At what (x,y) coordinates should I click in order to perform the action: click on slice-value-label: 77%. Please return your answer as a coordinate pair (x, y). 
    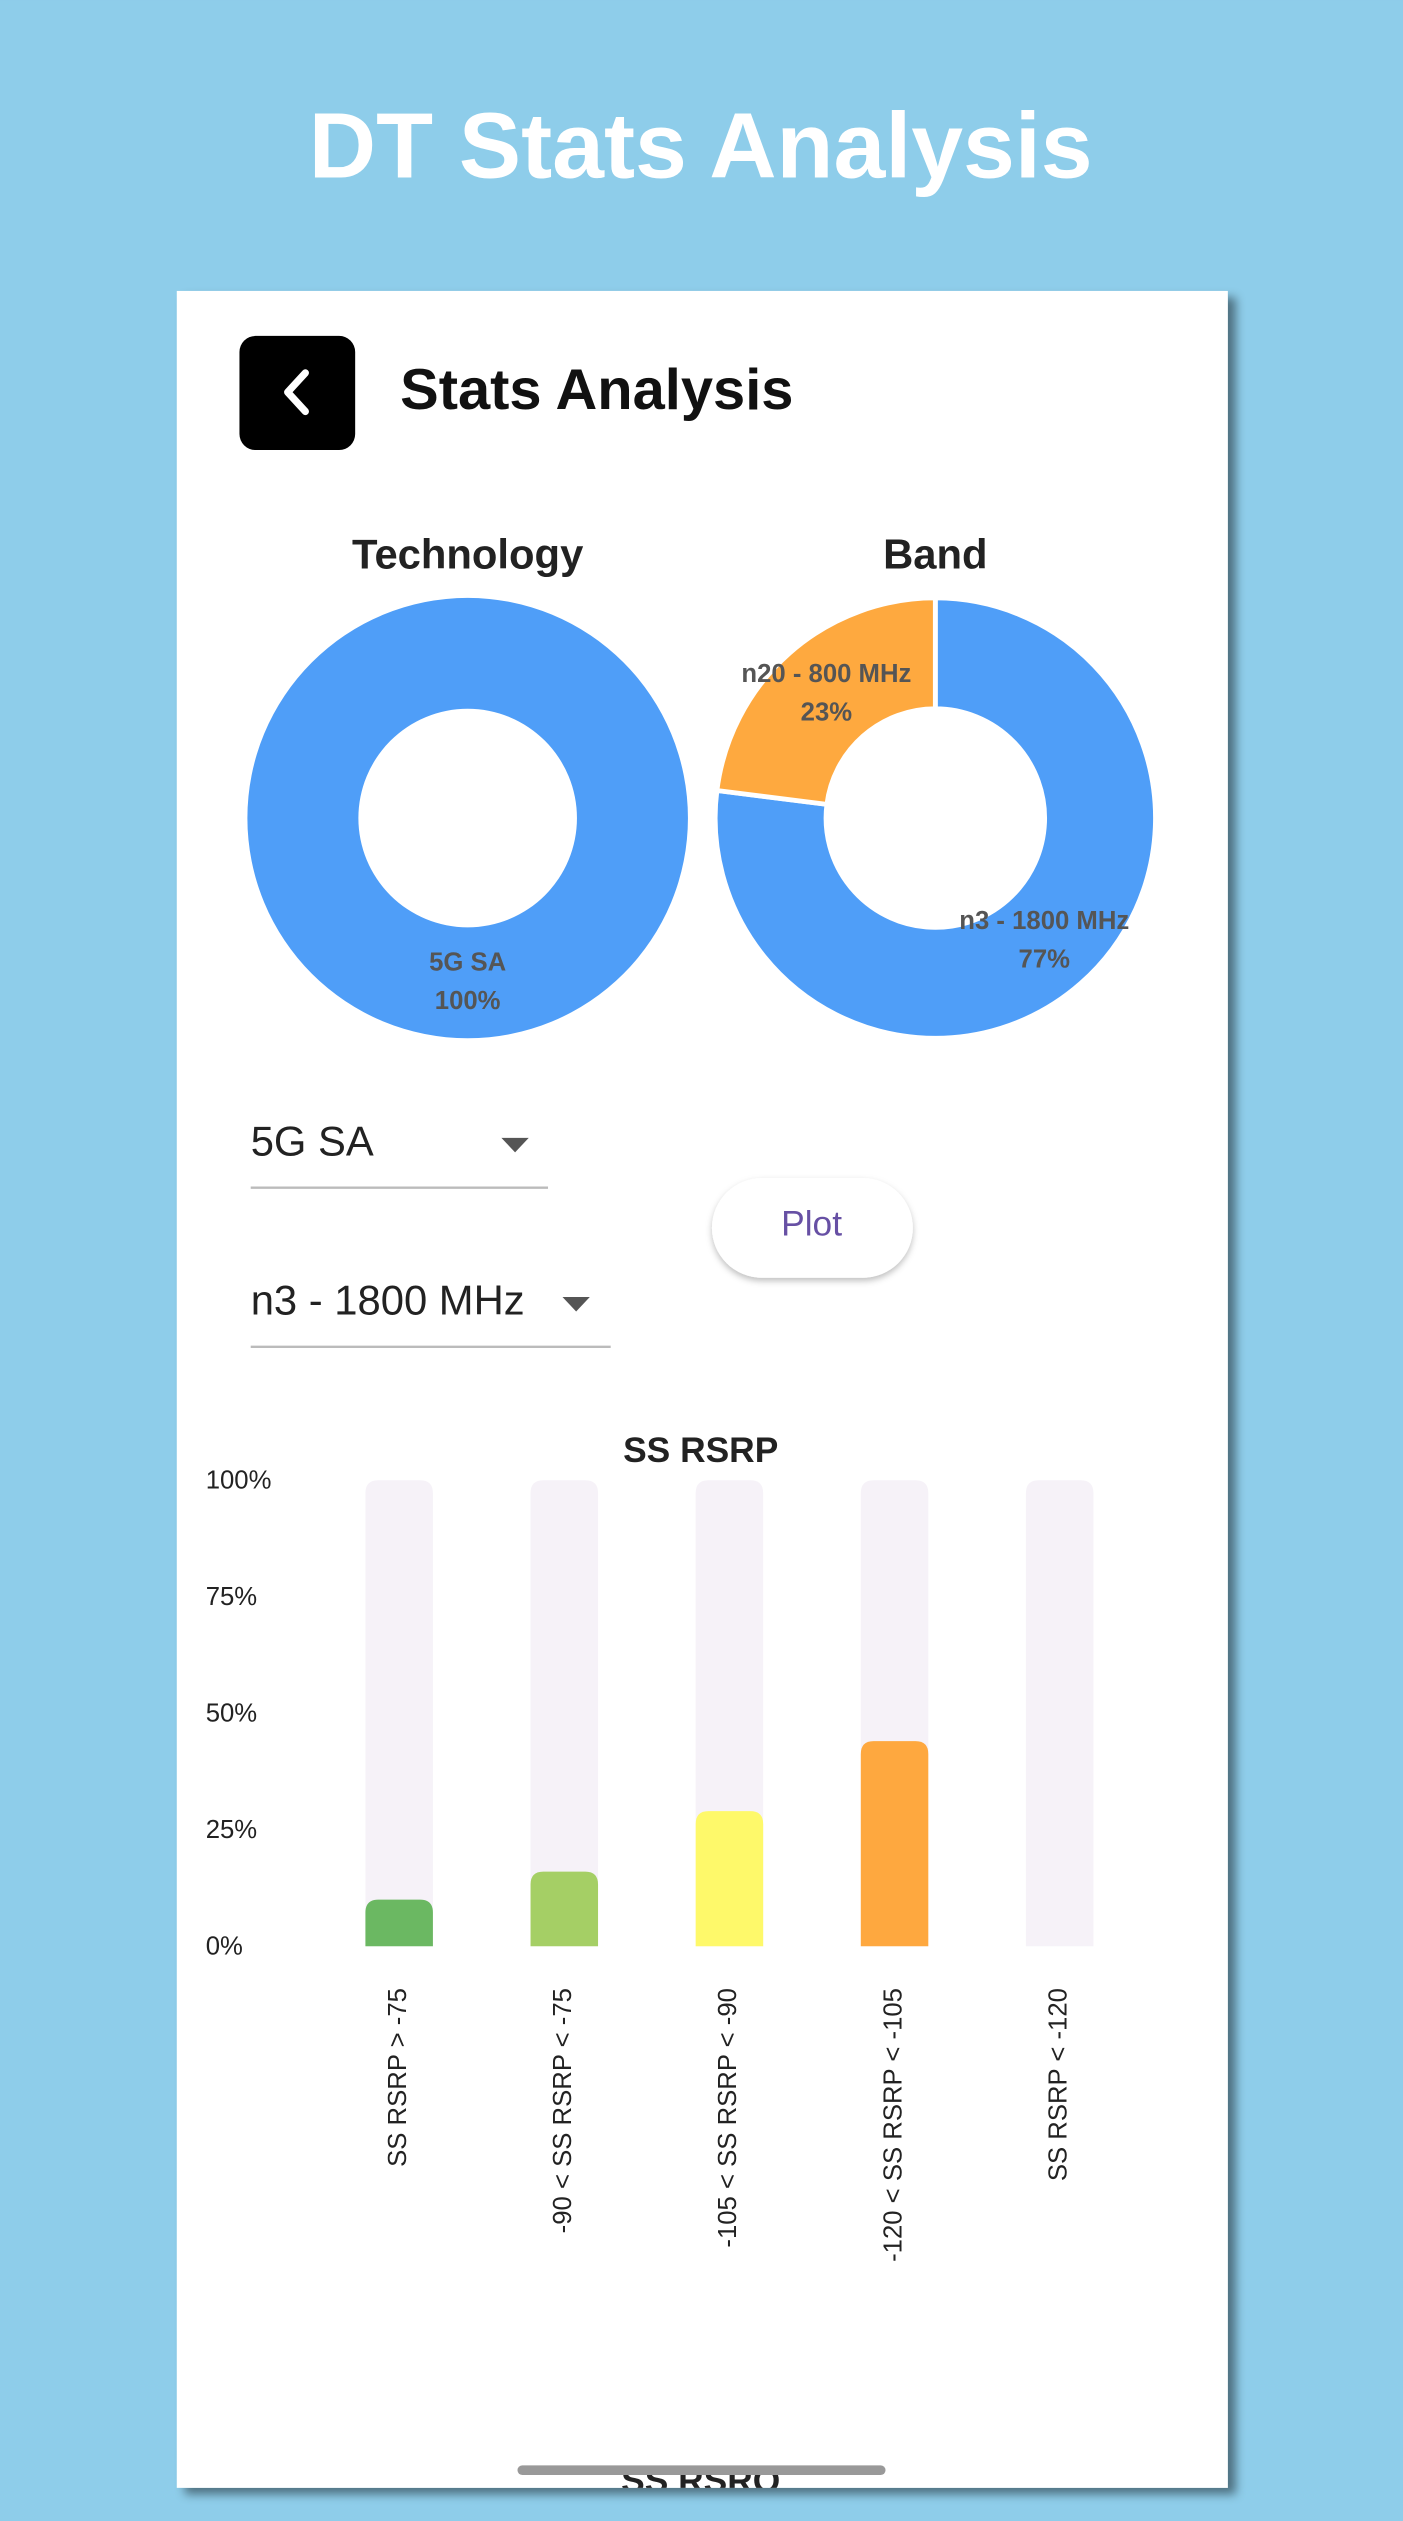
    Looking at the image, I should click on (1045, 960).